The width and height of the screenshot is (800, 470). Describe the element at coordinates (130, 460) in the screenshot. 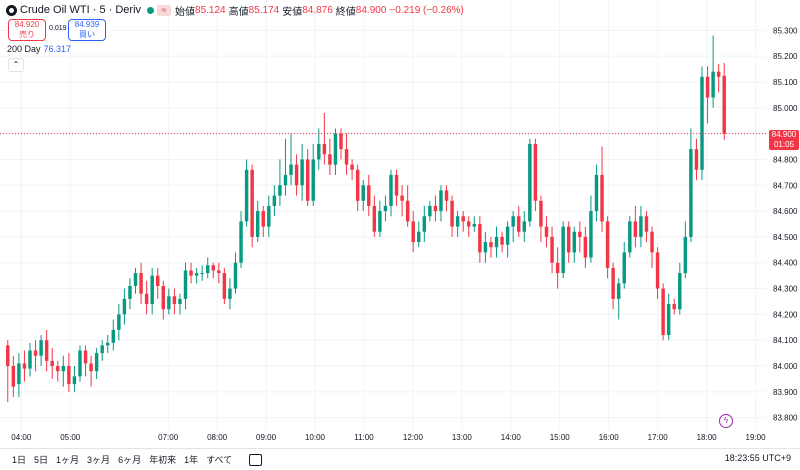

I see `timeframe-6m: 6ヶ月` at that location.